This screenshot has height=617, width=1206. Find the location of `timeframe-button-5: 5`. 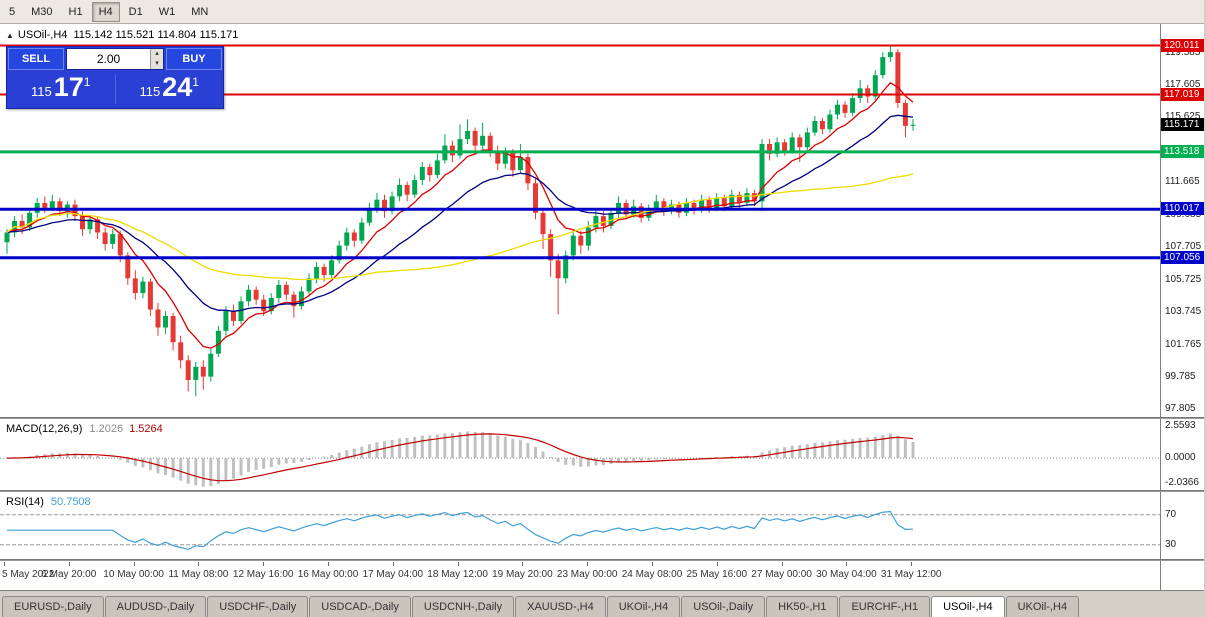

timeframe-button-5: 5 is located at coordinates (12, 11).